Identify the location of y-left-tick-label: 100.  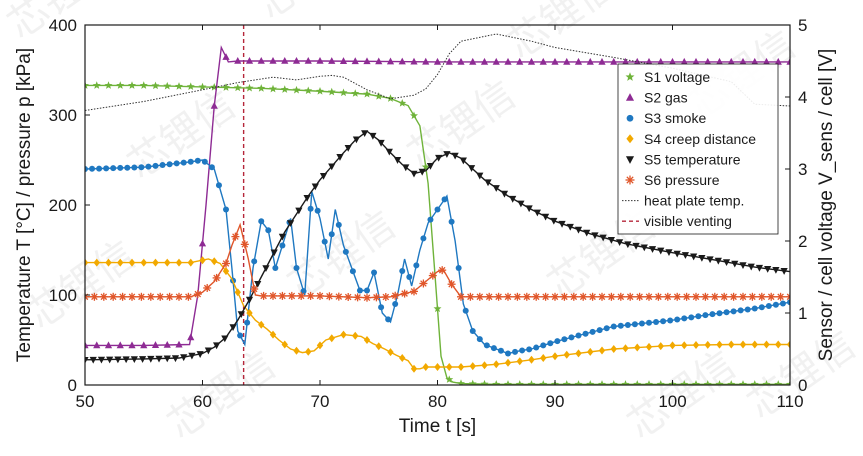
(63, 295).